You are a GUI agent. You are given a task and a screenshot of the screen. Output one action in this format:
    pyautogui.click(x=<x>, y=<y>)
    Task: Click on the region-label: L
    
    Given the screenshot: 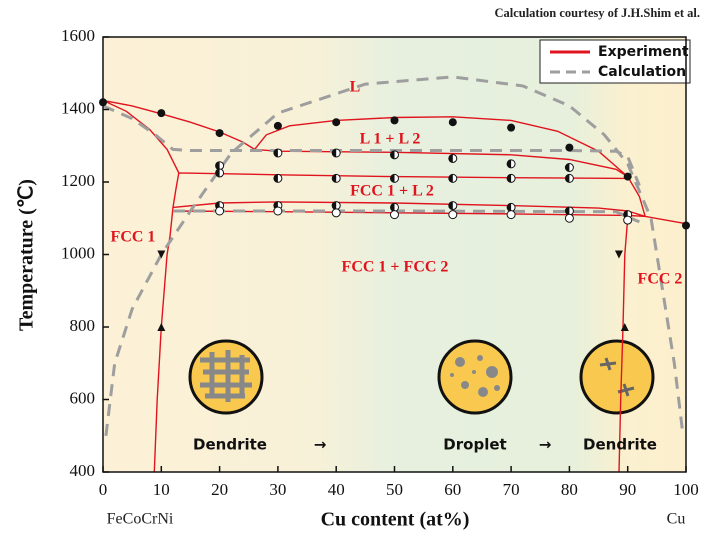 What is the action you would take?
    pyautogui.click(x=355, y=87)
    